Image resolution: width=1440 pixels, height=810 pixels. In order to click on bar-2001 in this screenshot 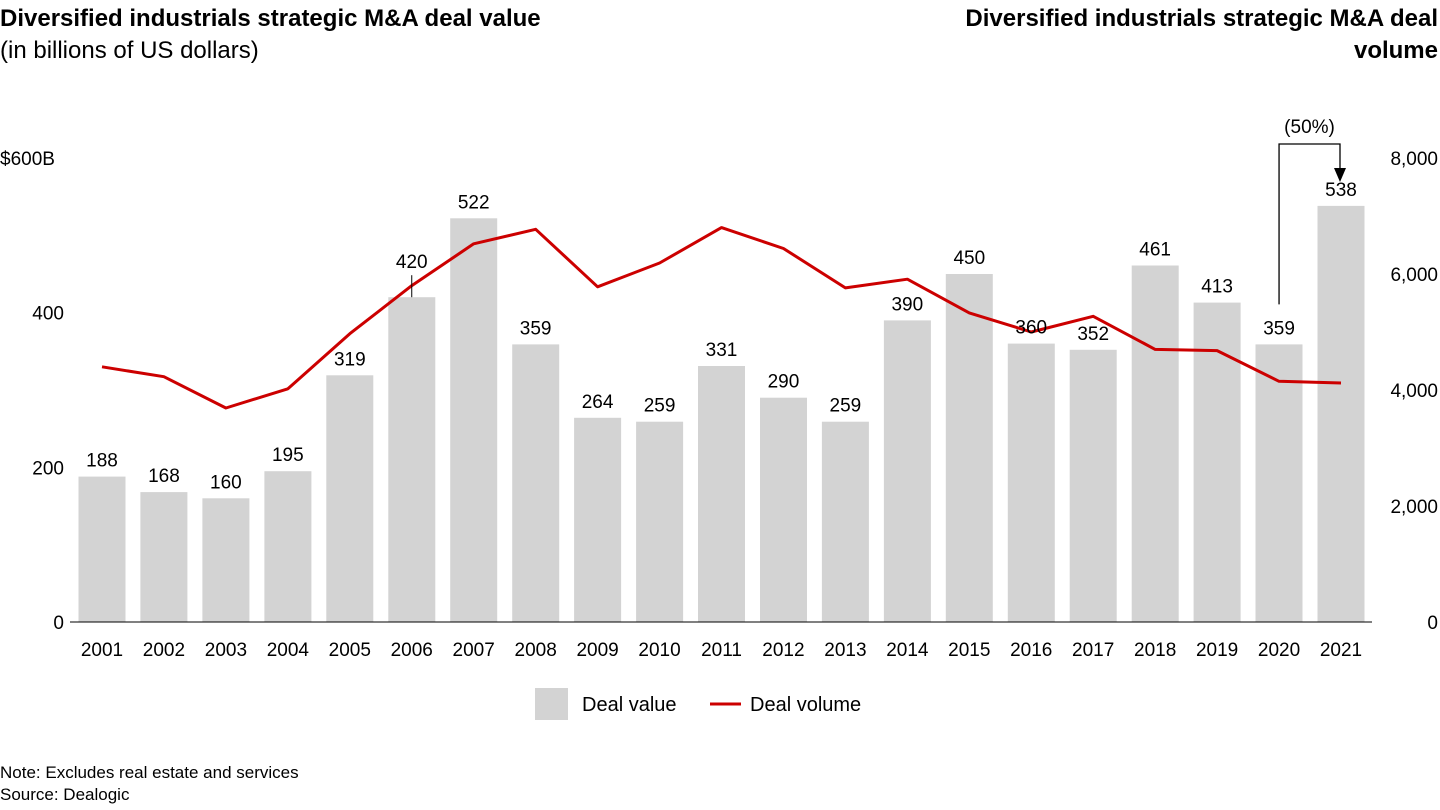, I will do `click(102, 549)`.